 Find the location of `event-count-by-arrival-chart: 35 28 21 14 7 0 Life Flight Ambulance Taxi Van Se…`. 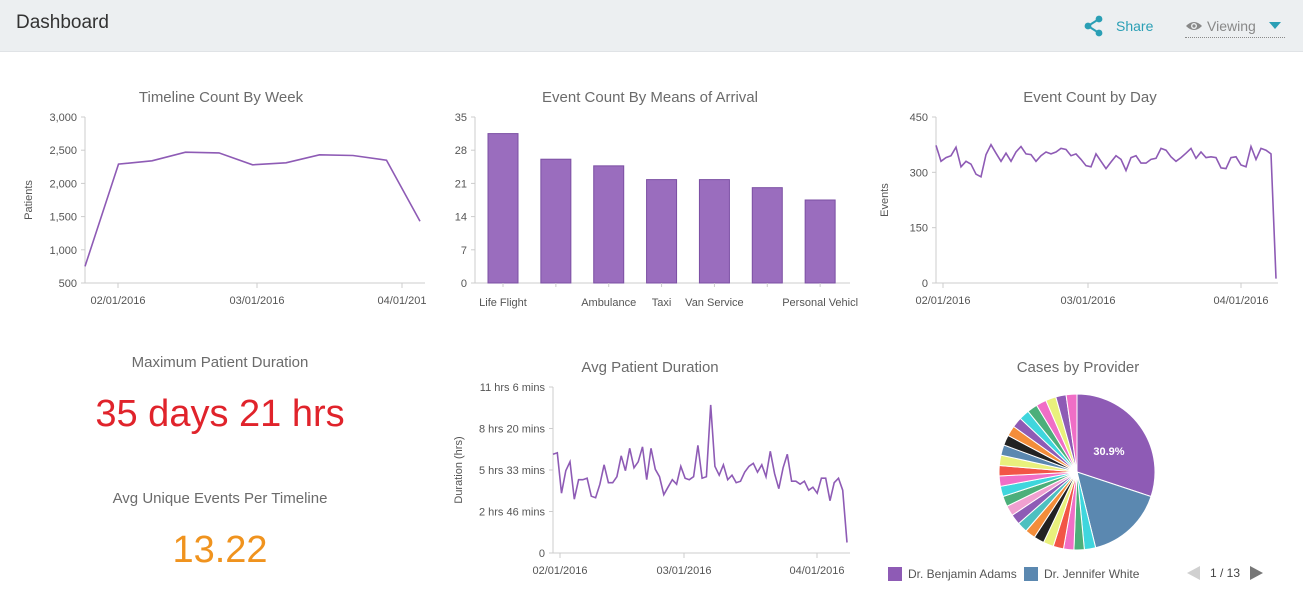

event-count-by-arrival-chart: 35 28 21 14 7 0 Life Flight Ambulance Taxi Van Se… is located at coordinates (656, 210).